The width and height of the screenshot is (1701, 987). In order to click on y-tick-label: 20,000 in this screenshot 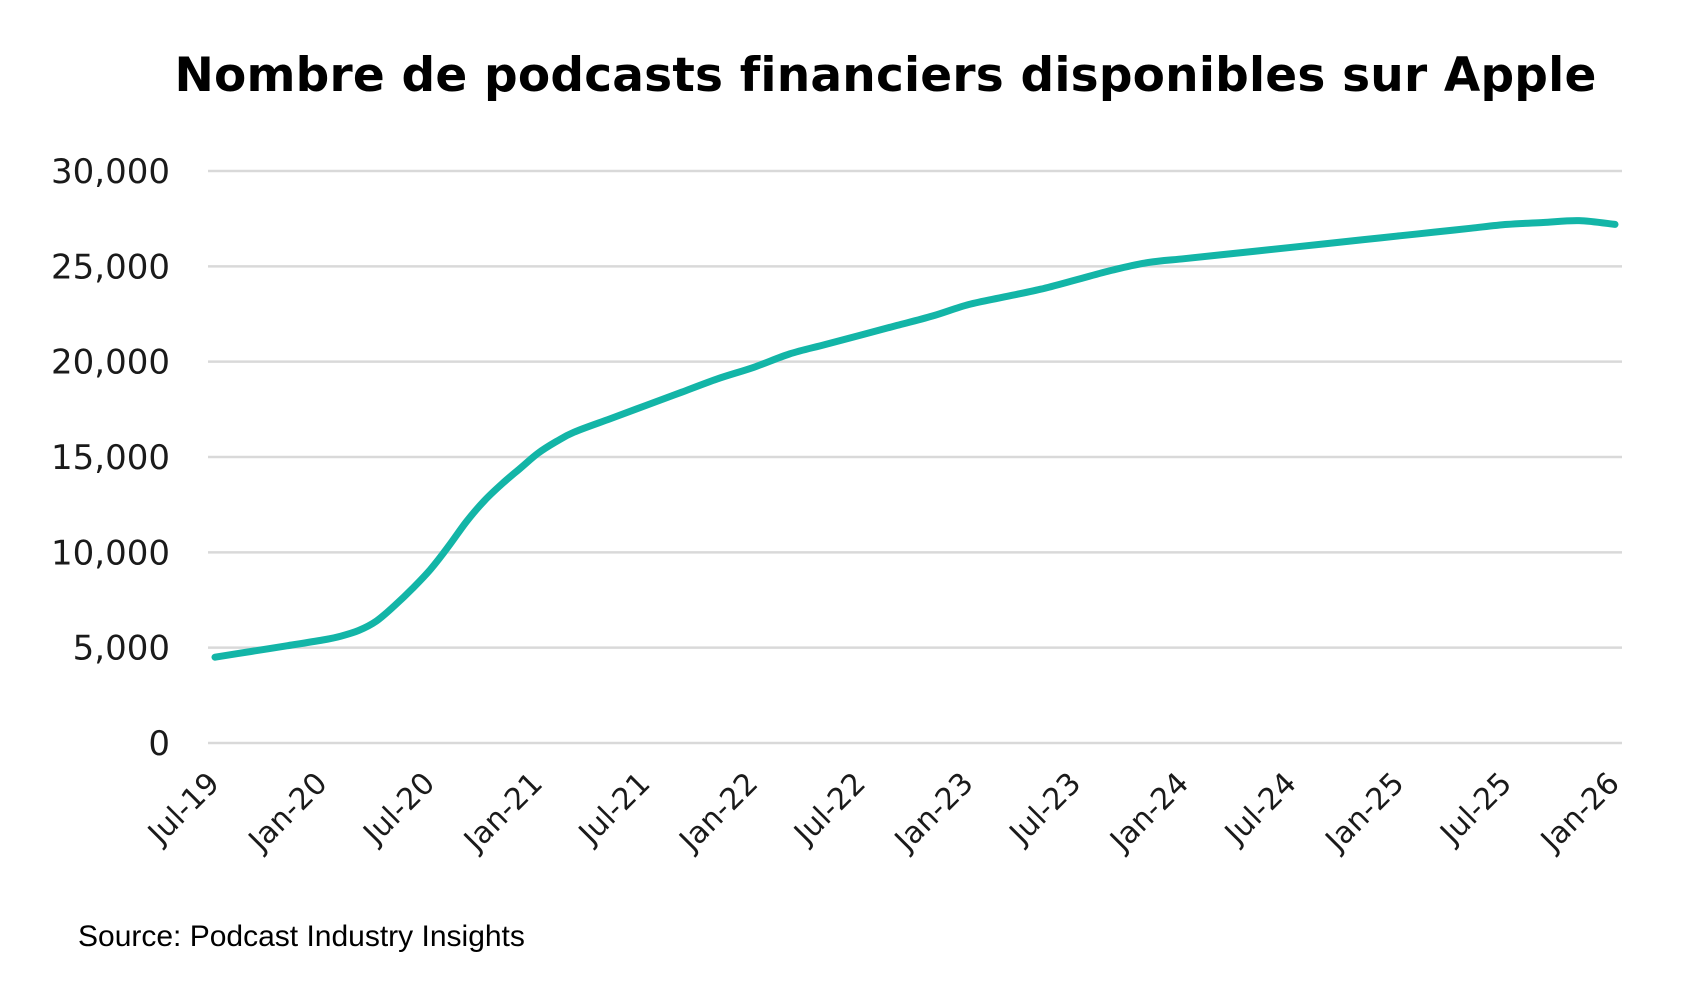, I will do `click(110, 363)`.